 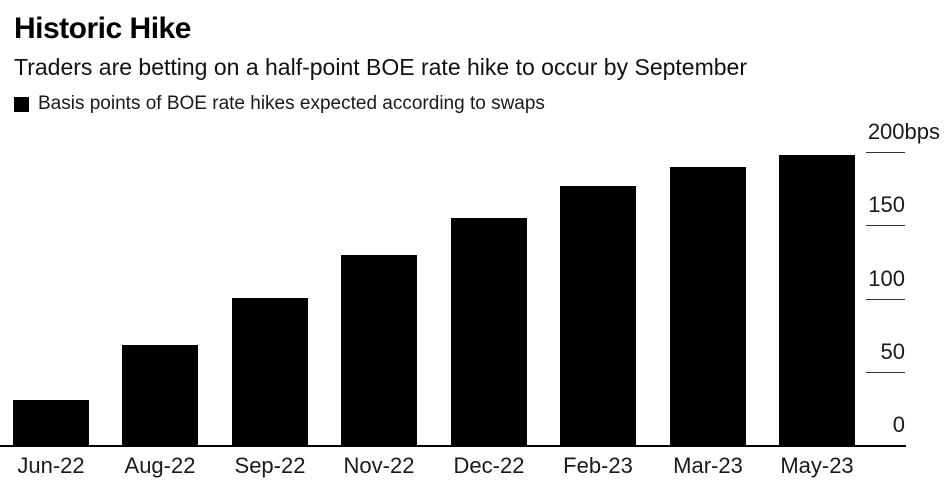 I want to click on y-tick-label-150: 150, so click(x=886, y=204).